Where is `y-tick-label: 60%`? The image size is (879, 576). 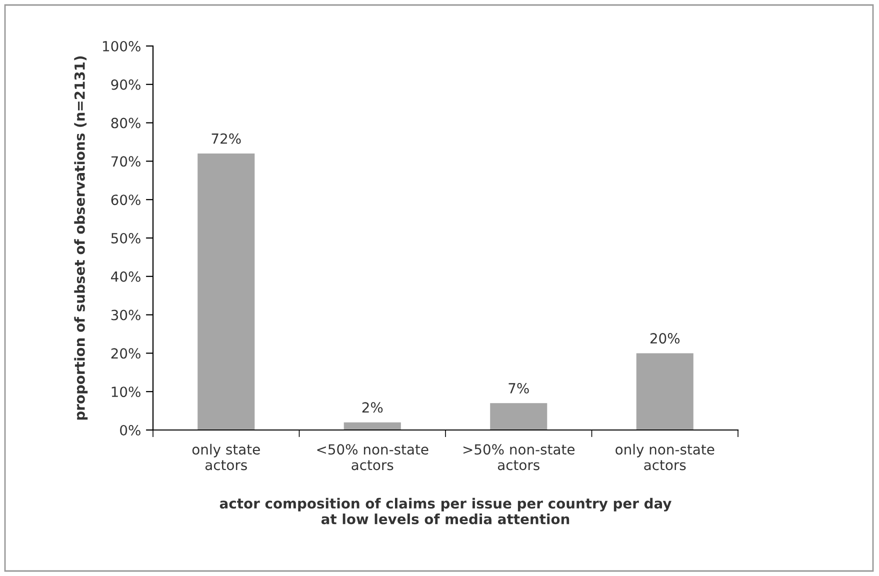 y-tick-label: 60% is located at coordinates (125, 200).